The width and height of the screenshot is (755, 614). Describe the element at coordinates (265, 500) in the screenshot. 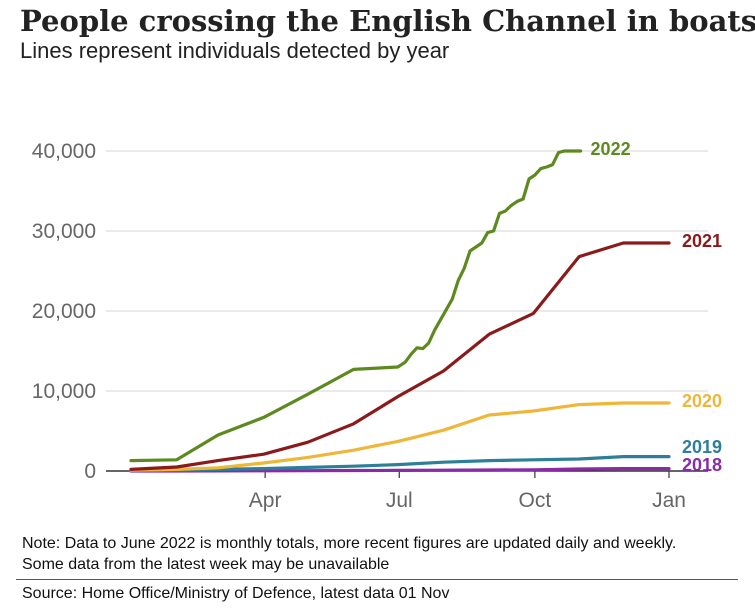

I see `x-tick-label: Apr` at that location.